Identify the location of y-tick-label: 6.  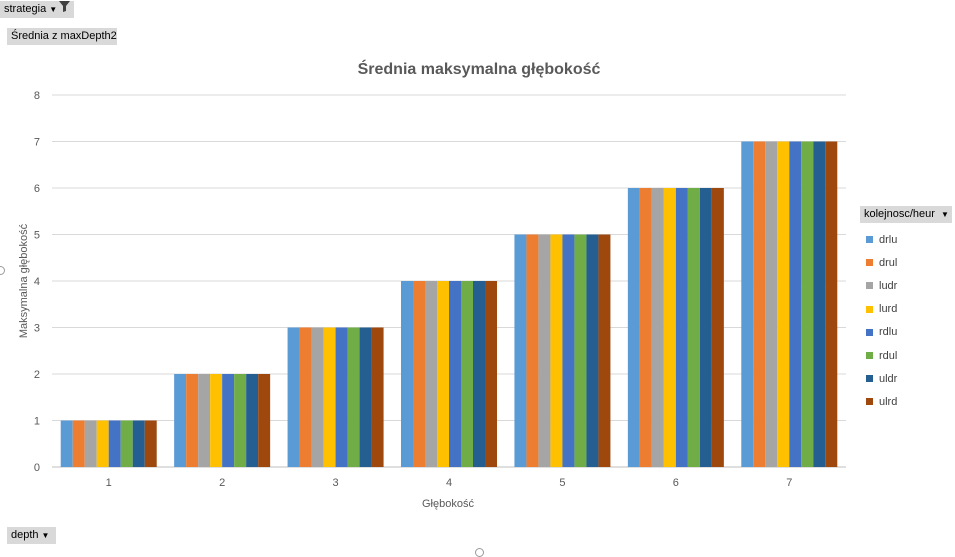
(37, 189).